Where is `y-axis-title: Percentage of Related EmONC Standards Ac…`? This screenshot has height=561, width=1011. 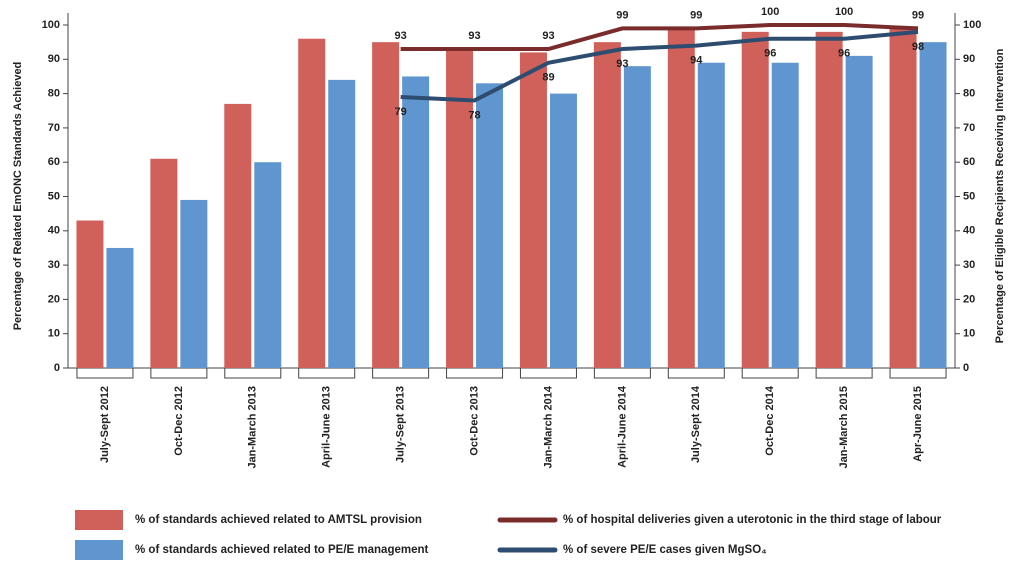
y-axis-title: Percentage of Related EmONC Standards Ac… is located at coordinates (18, 196).